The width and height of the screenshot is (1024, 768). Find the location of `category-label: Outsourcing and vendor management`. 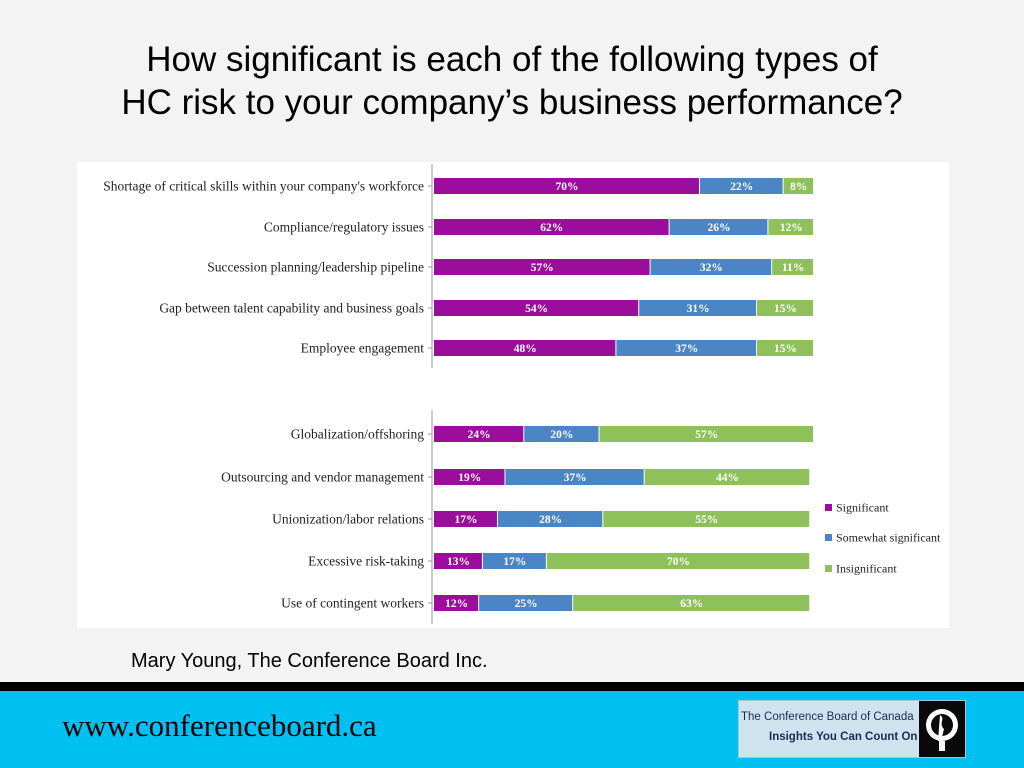

category-label: Outsourcing and vendor management is located at coordinates (322, 477).